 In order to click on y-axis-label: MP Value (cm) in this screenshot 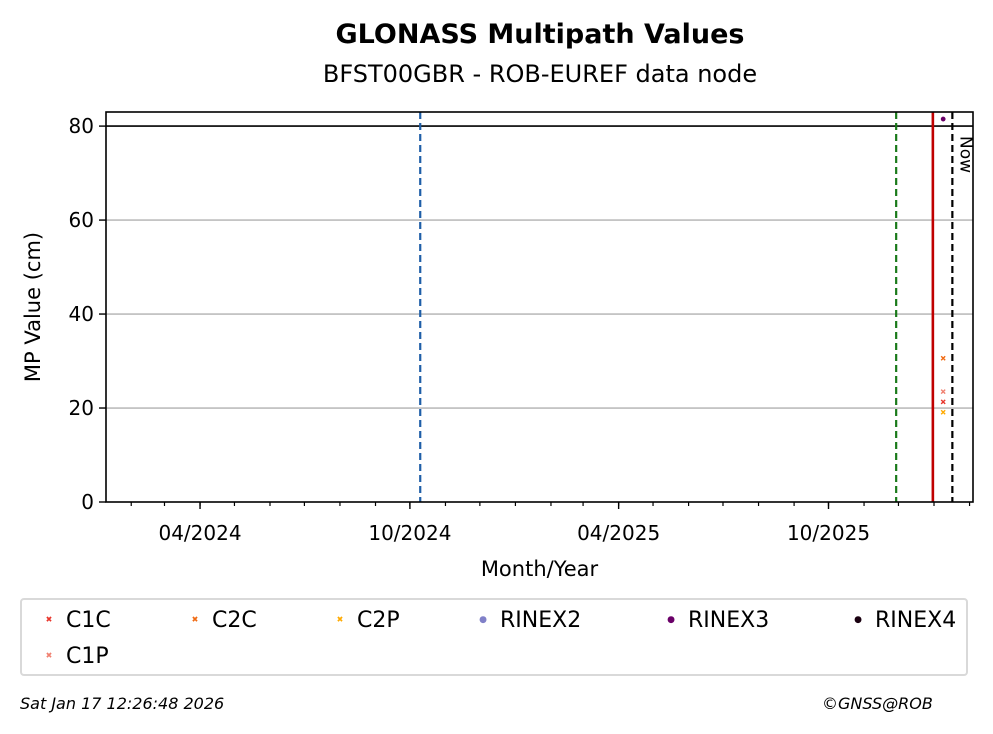, I will do `click(33, 307)`.